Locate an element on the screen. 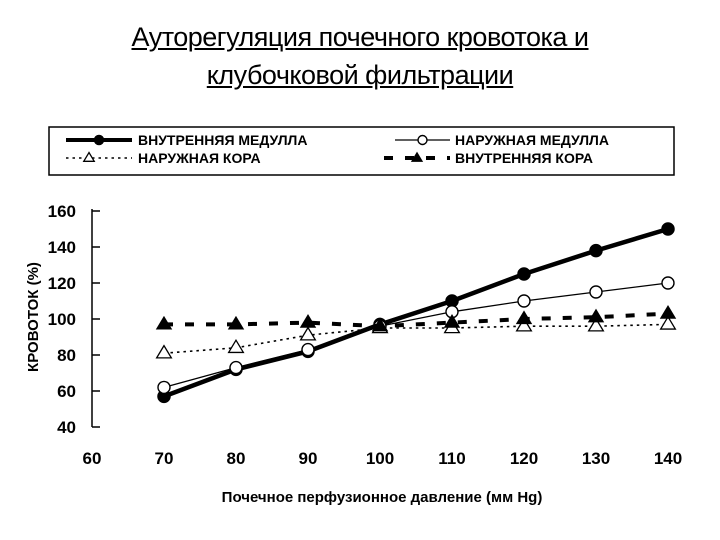 This screenshot has width=720, height=540. legend-item-3: НАРУЖНАЯ КОРА is located at coordinates (163, 158).